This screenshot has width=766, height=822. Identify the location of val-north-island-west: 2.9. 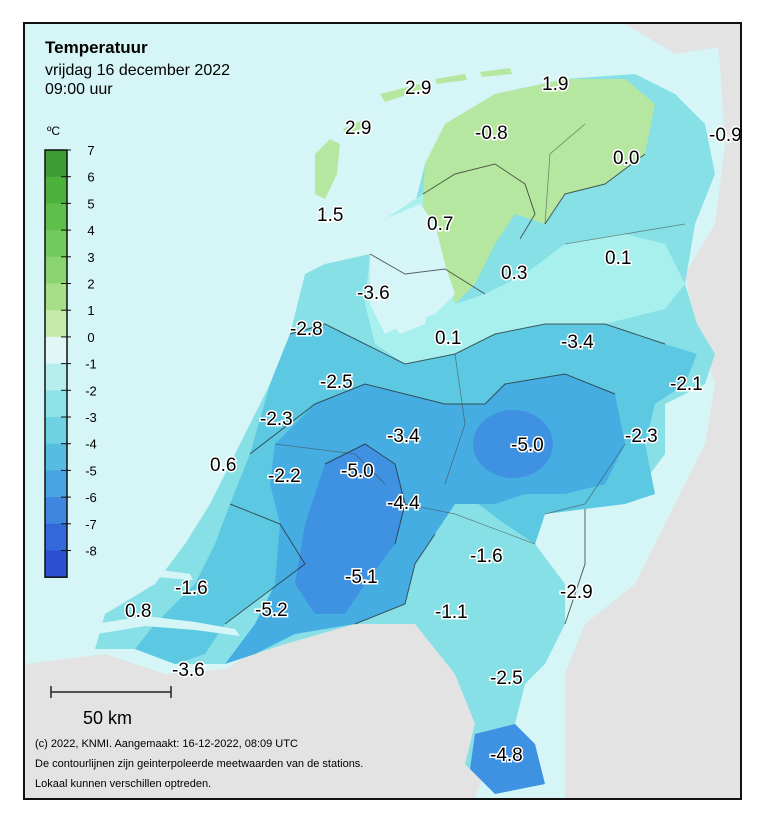
(418, 88).